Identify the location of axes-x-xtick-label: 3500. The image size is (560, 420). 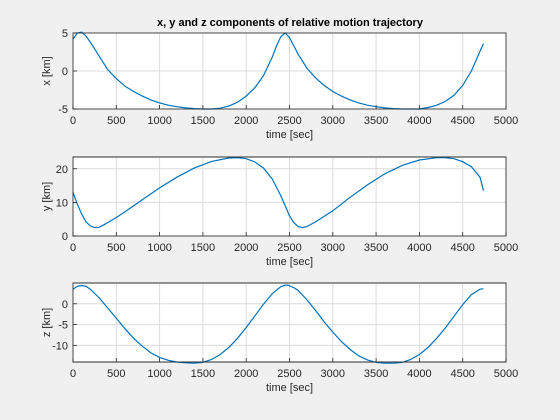
(376, 121).